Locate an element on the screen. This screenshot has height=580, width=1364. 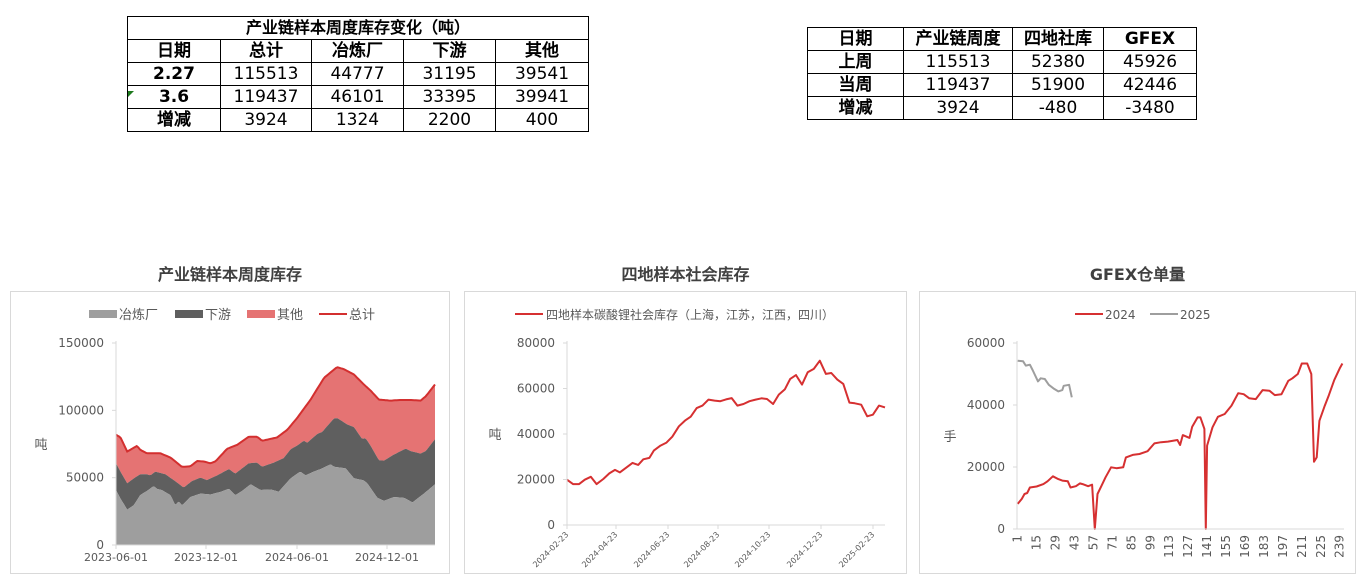
cell-total: 119437 is located at coordinates (266, 97).